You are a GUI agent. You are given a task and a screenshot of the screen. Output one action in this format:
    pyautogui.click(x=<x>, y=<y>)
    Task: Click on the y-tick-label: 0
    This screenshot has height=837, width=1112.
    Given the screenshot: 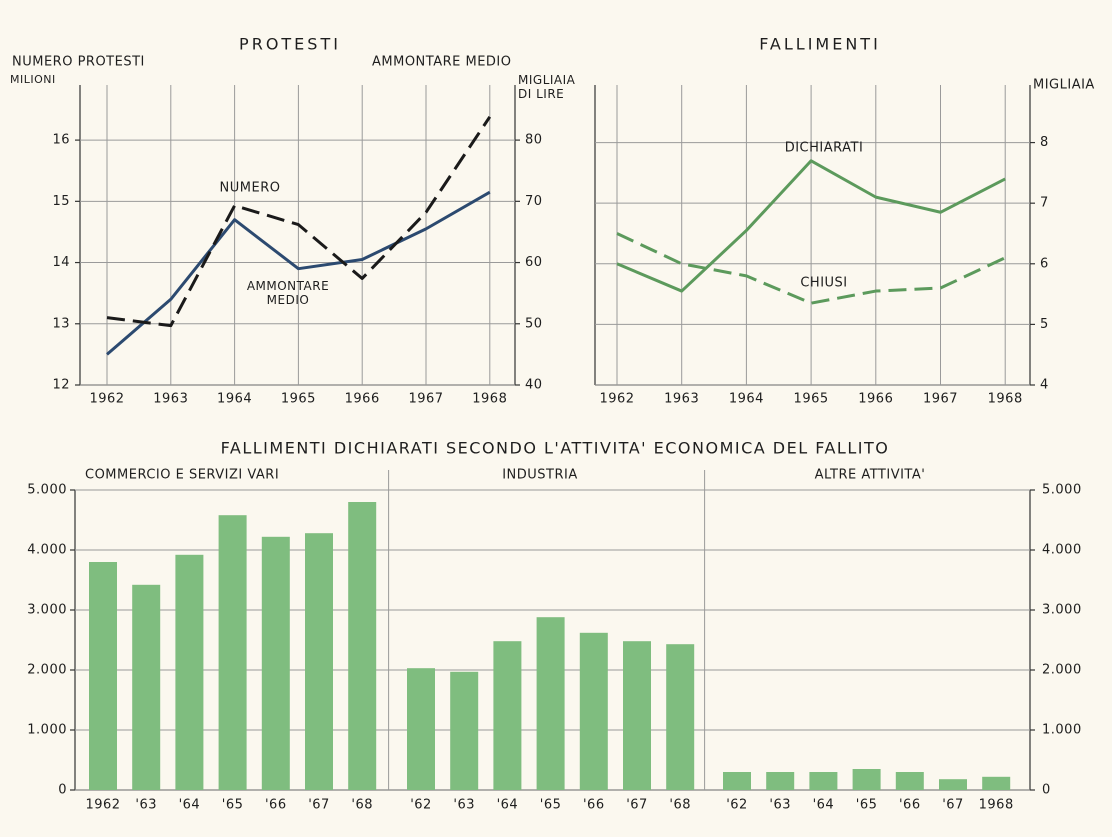 What is the action you would take?
    pyautogui.click(x=62, y=790)
    